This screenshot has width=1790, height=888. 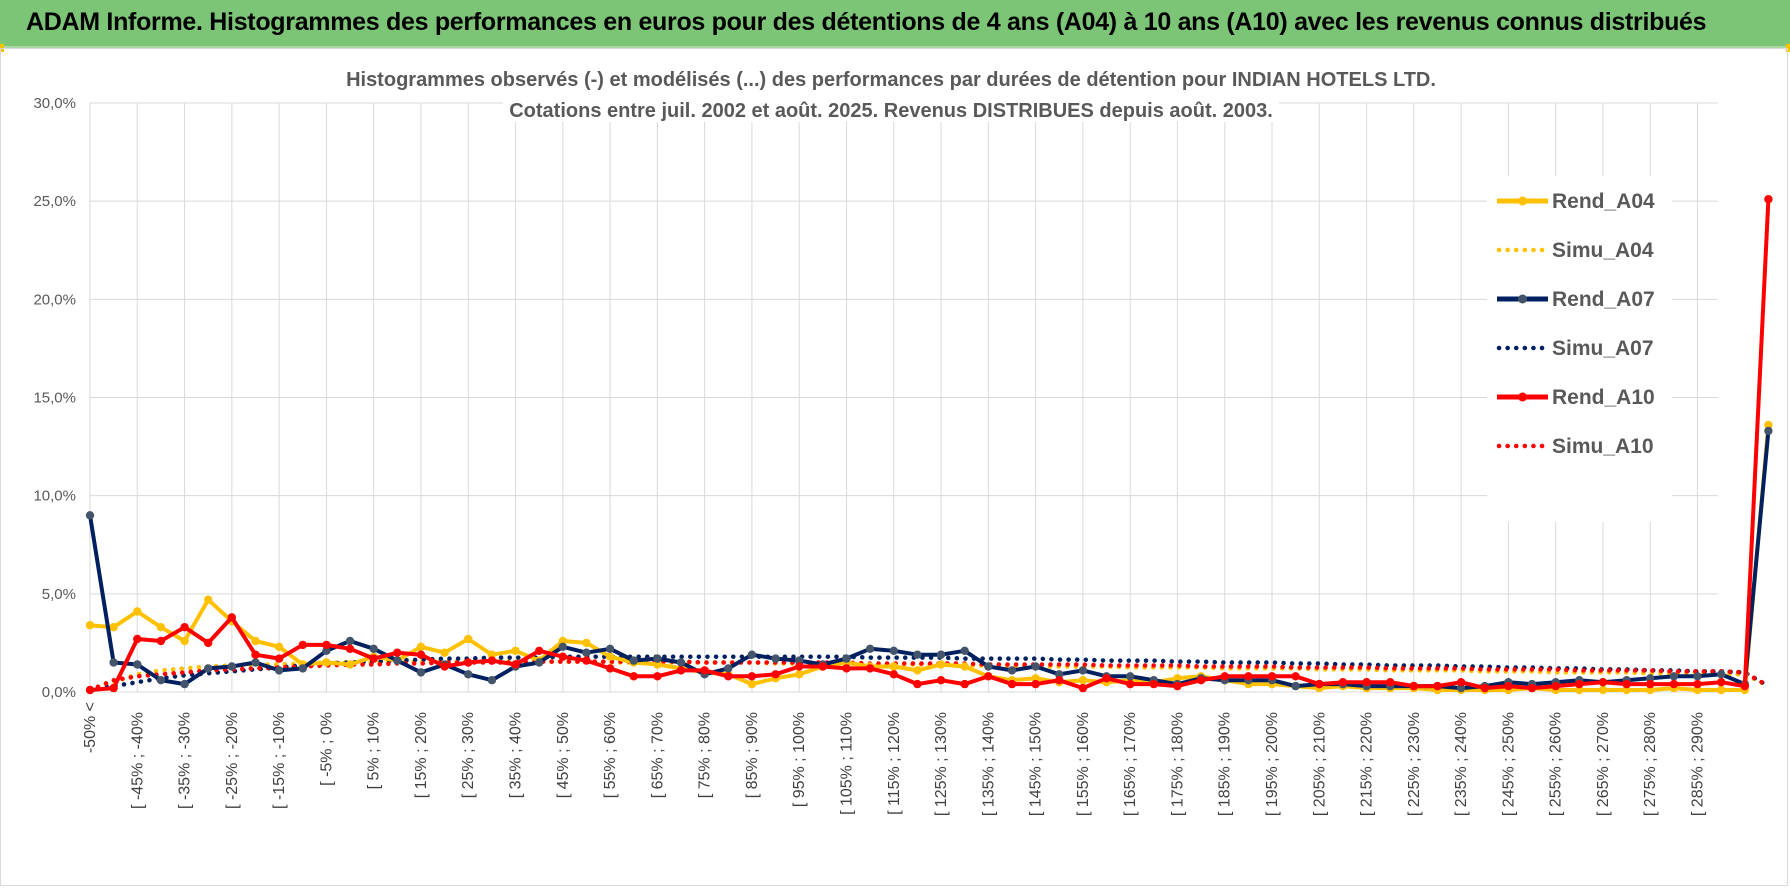 I want to click on x-tick-label: [ -45% ; -40%, so click(x=137, y=760).